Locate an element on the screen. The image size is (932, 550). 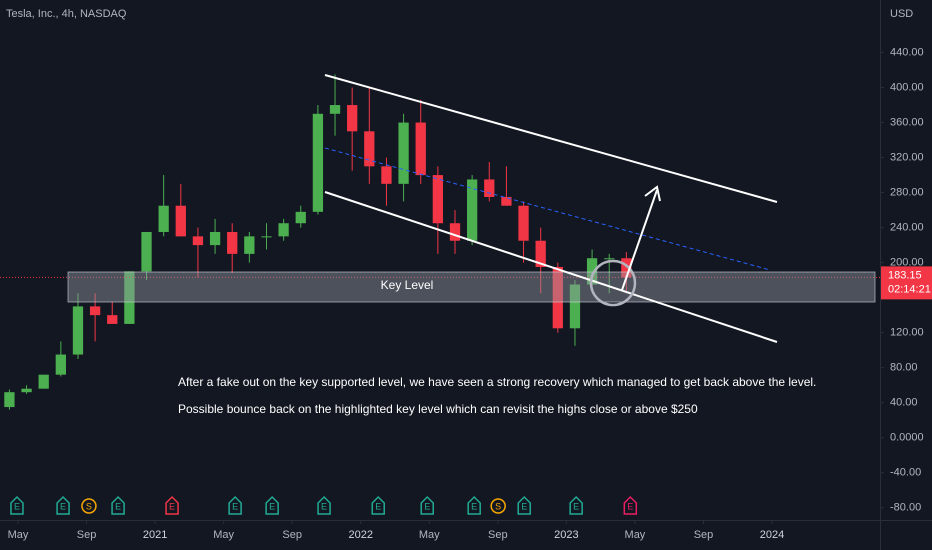
x-tick-label: 2022 is located at coordinates (360, 535).